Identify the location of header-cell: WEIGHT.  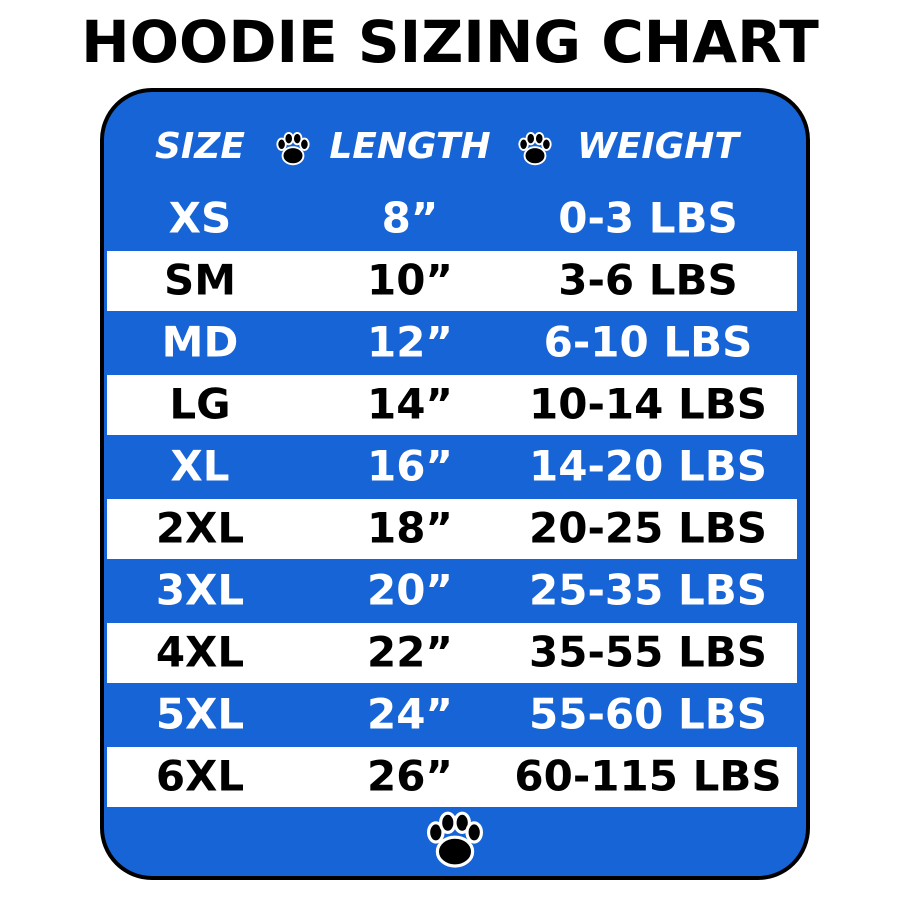
(659, 146).